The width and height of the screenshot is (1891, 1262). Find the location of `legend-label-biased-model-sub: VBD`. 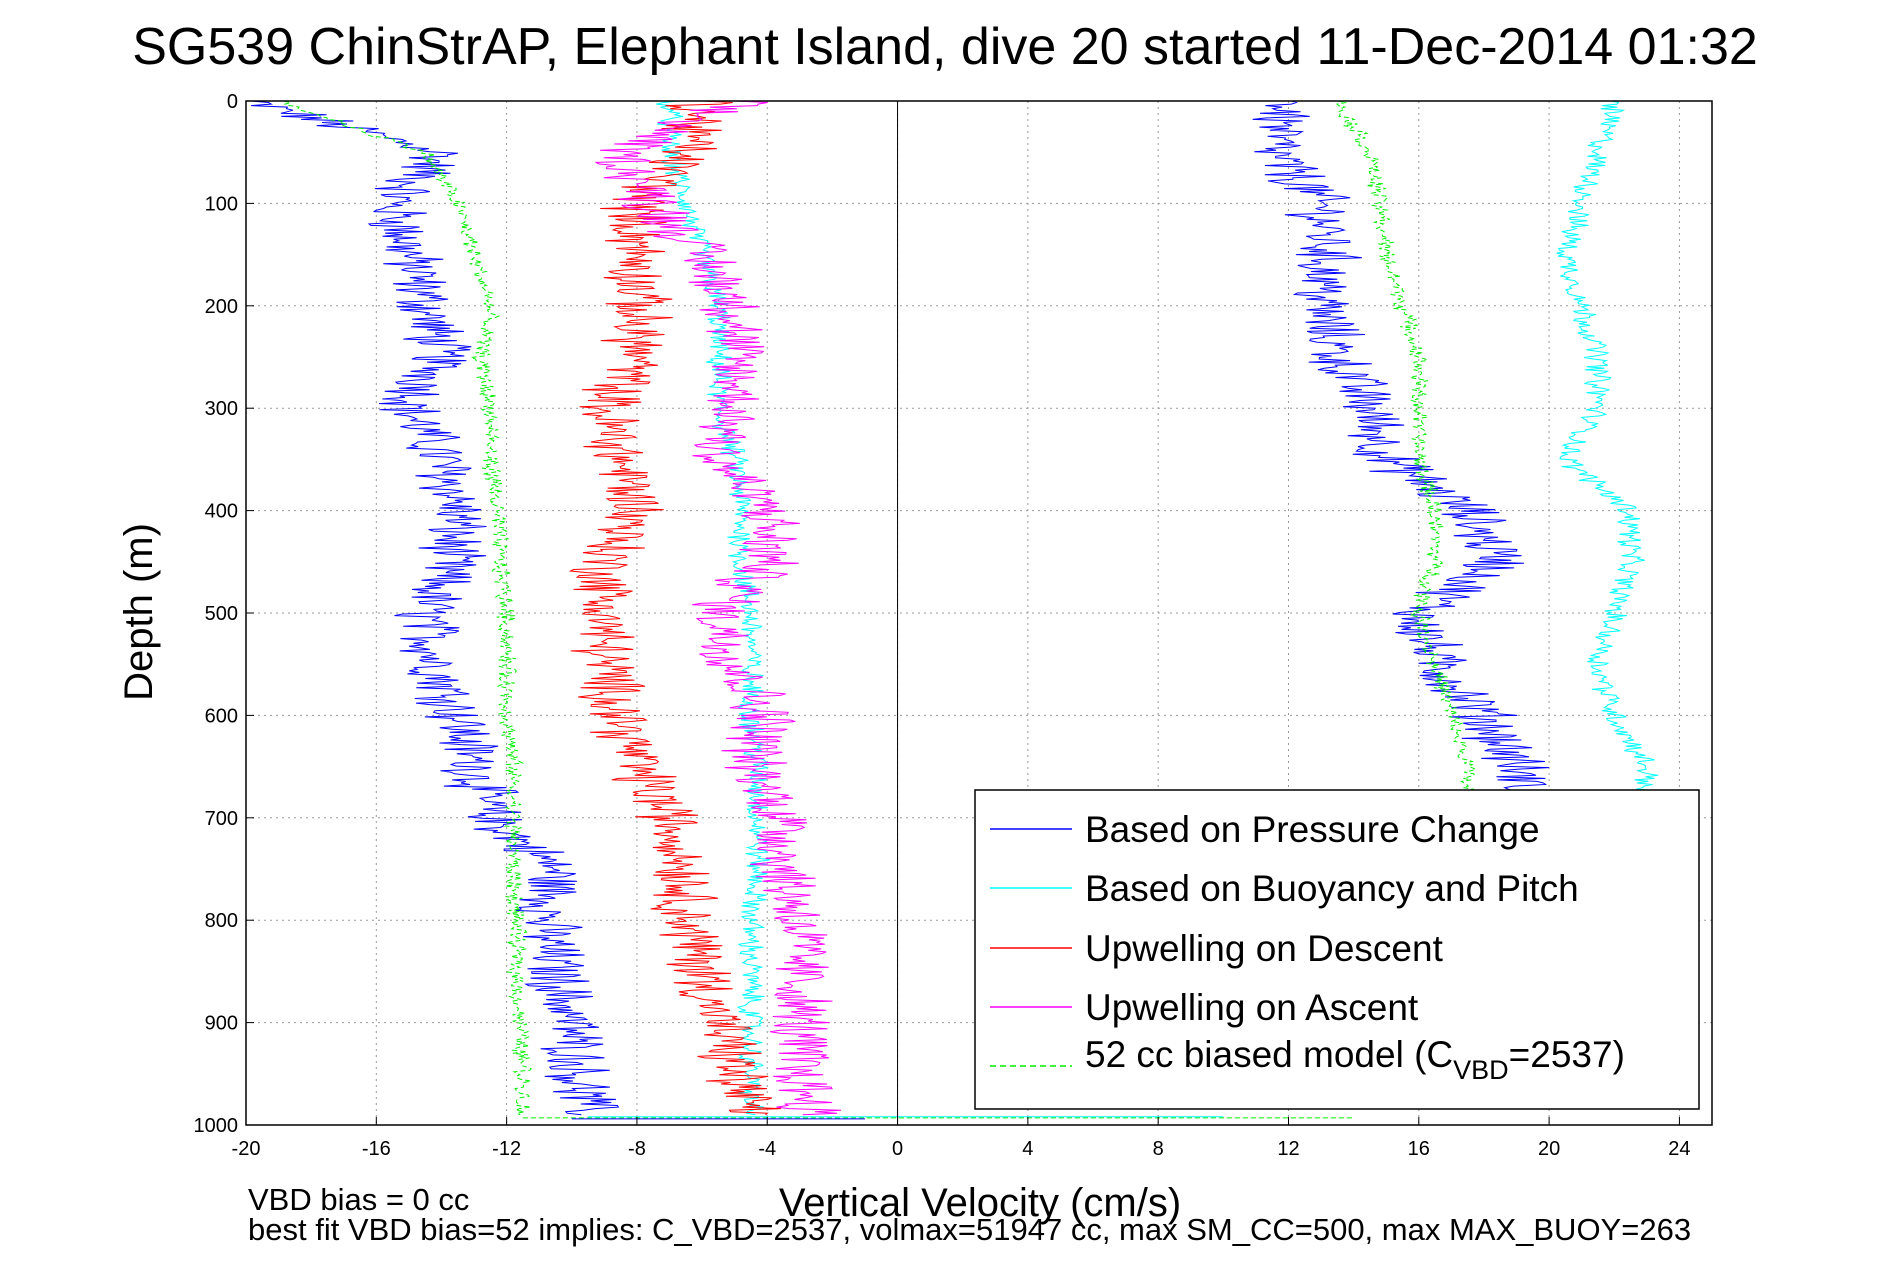

legend-label-biased-model-sub: VBD is located at coordinates (1481, 1070).